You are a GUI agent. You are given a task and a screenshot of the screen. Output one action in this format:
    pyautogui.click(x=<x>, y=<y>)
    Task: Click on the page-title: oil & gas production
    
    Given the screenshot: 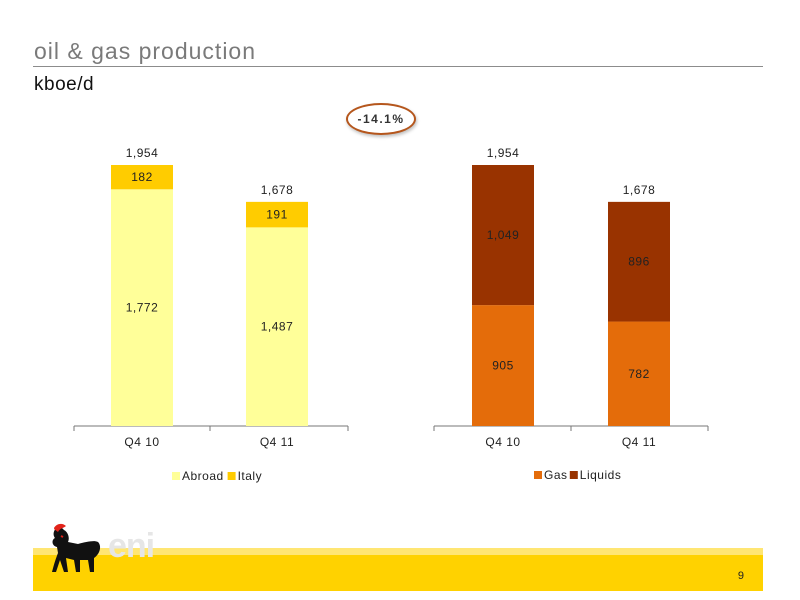 What is the action you would take?
    pyautogui.click(x=145, y=51)
    